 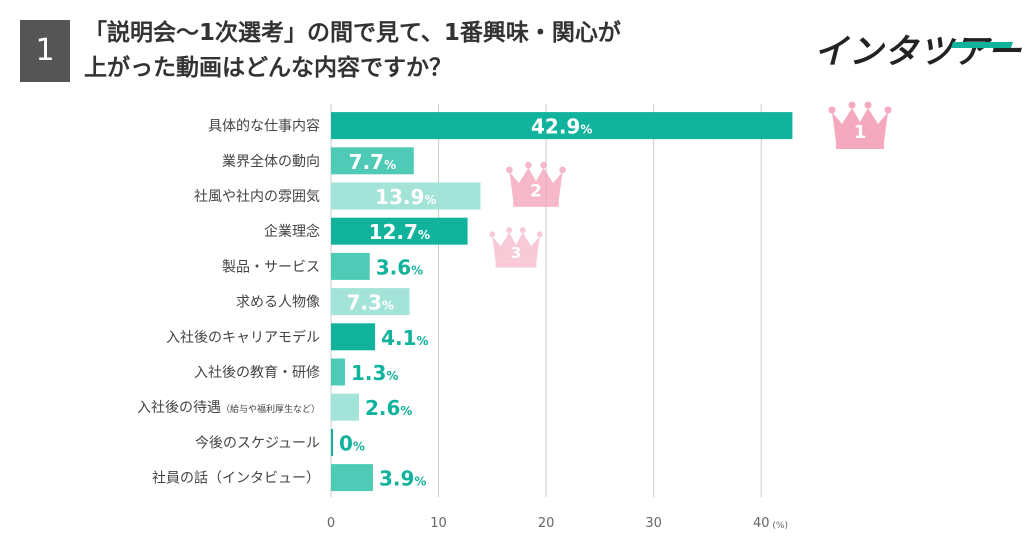 What do you see at coordinates (278, 303) in the screenshot?
I see `category-label: 求める人物像` at bounding box center [278, 303].